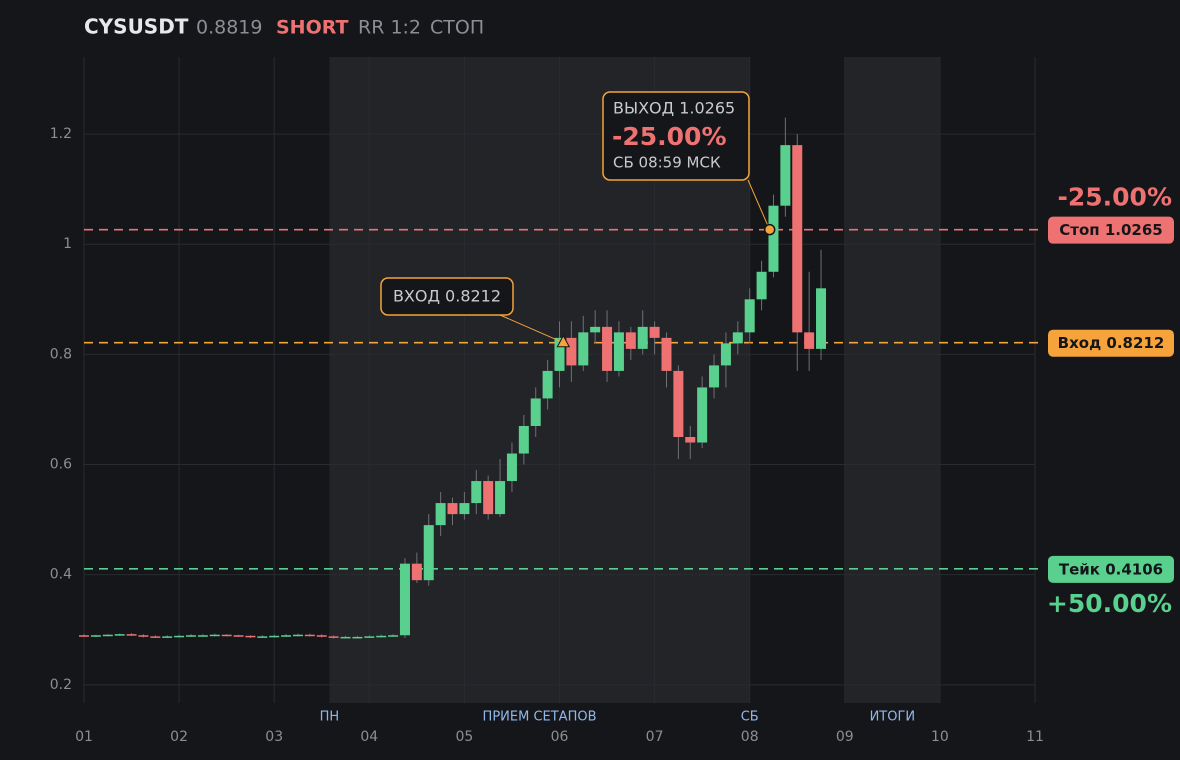 Image resolution: width=1180 pixels, height=760 pixels. I want to click on symbol: CYSUSDT, so click(136, 27).